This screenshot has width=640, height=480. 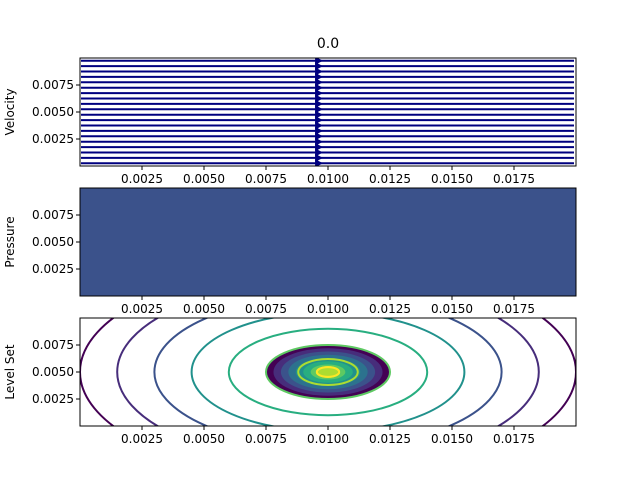 I want to click on level-set-y-ticks: 0.0025 0.0050 0.0075, so click(x=56, y=372).